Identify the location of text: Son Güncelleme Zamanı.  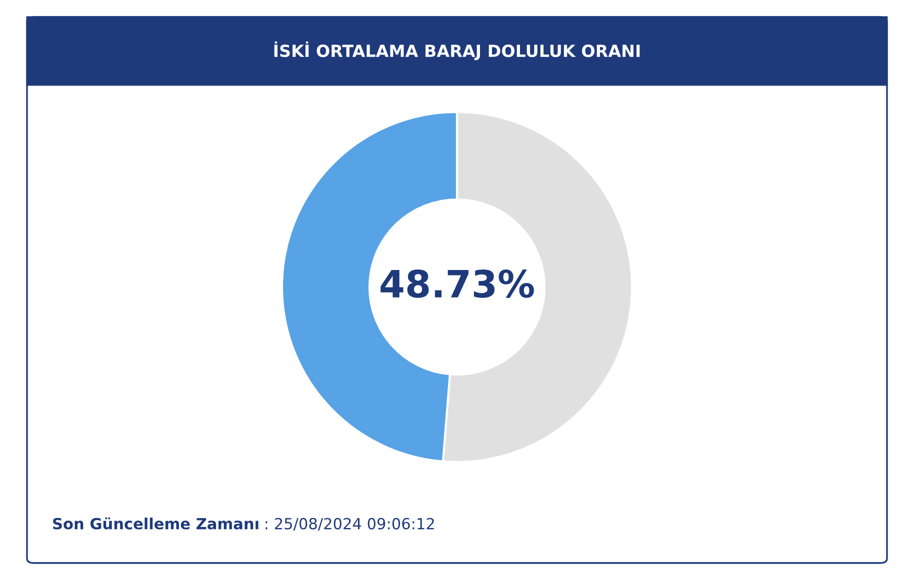
(155, 523).